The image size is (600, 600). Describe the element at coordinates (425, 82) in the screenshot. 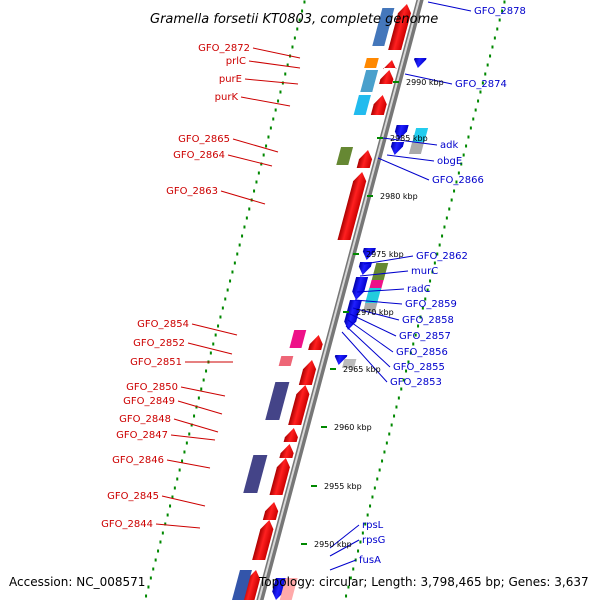

I see `kbp-label: 2990 kbp` at that location.